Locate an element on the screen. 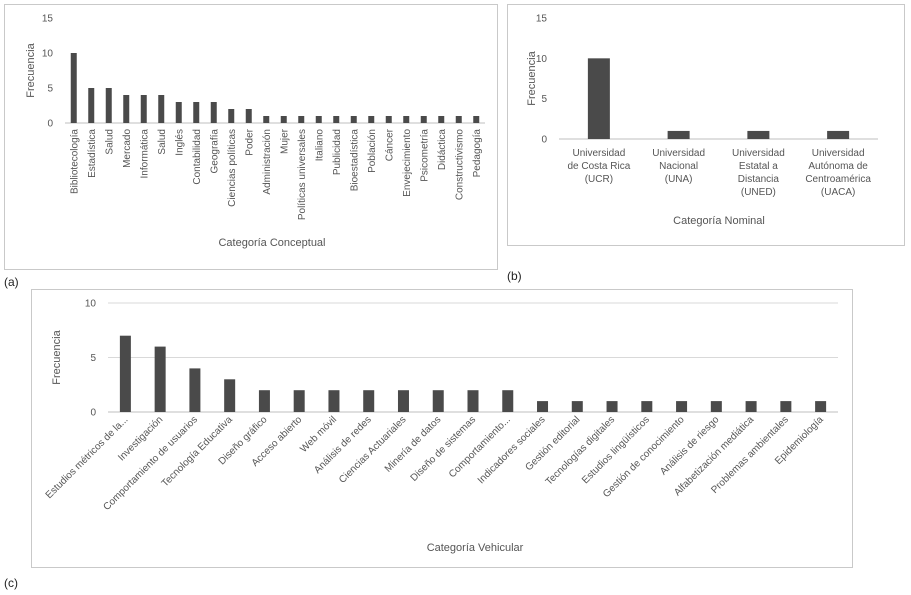 The height and width of the screenshot is (595, 911). category-label-c-15: Estudios lingüísticos is located at coordinates (616, 450).